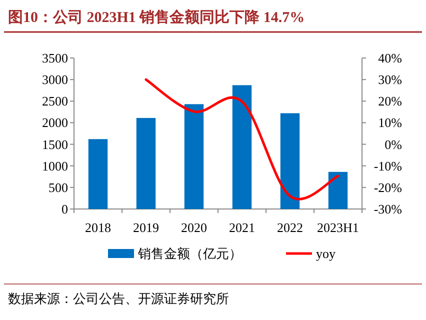 This screenshot has width=426, height=320. Describe the element at coordinates (146, 227) in the screenshot. I see `x-tick-label: 2019` at that location.